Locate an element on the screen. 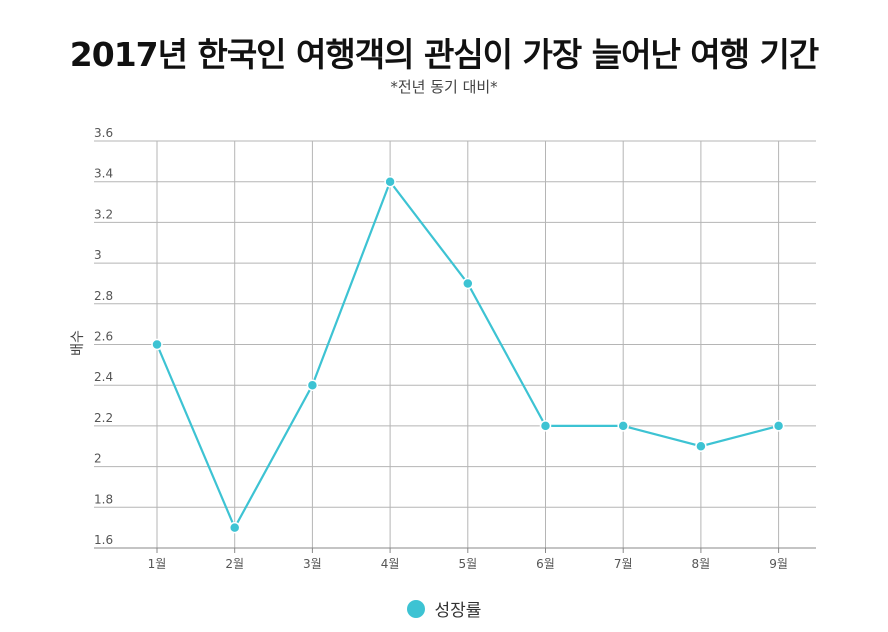  legend-marker is located at coordinates (415, 608).